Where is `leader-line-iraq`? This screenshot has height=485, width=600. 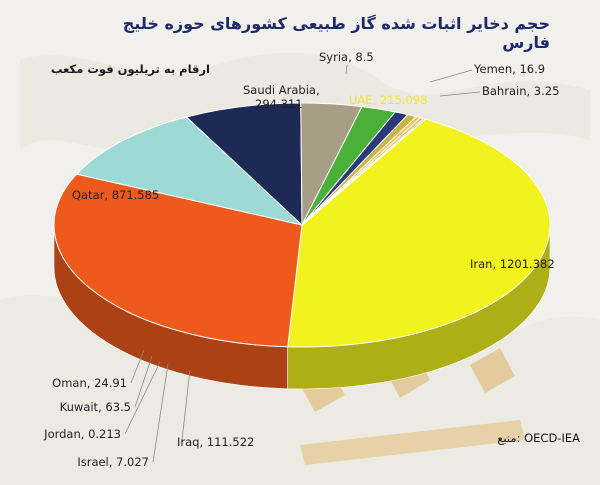
leader-line-iraq is located at coordinates (186, 405).